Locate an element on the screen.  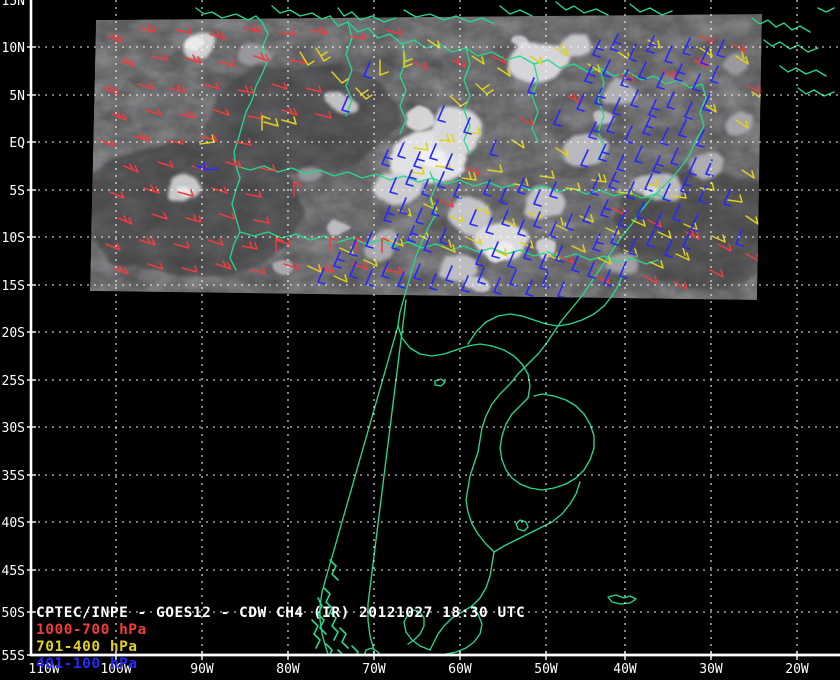
y-tick-50S: 50S is located at coordinates (13, 613).